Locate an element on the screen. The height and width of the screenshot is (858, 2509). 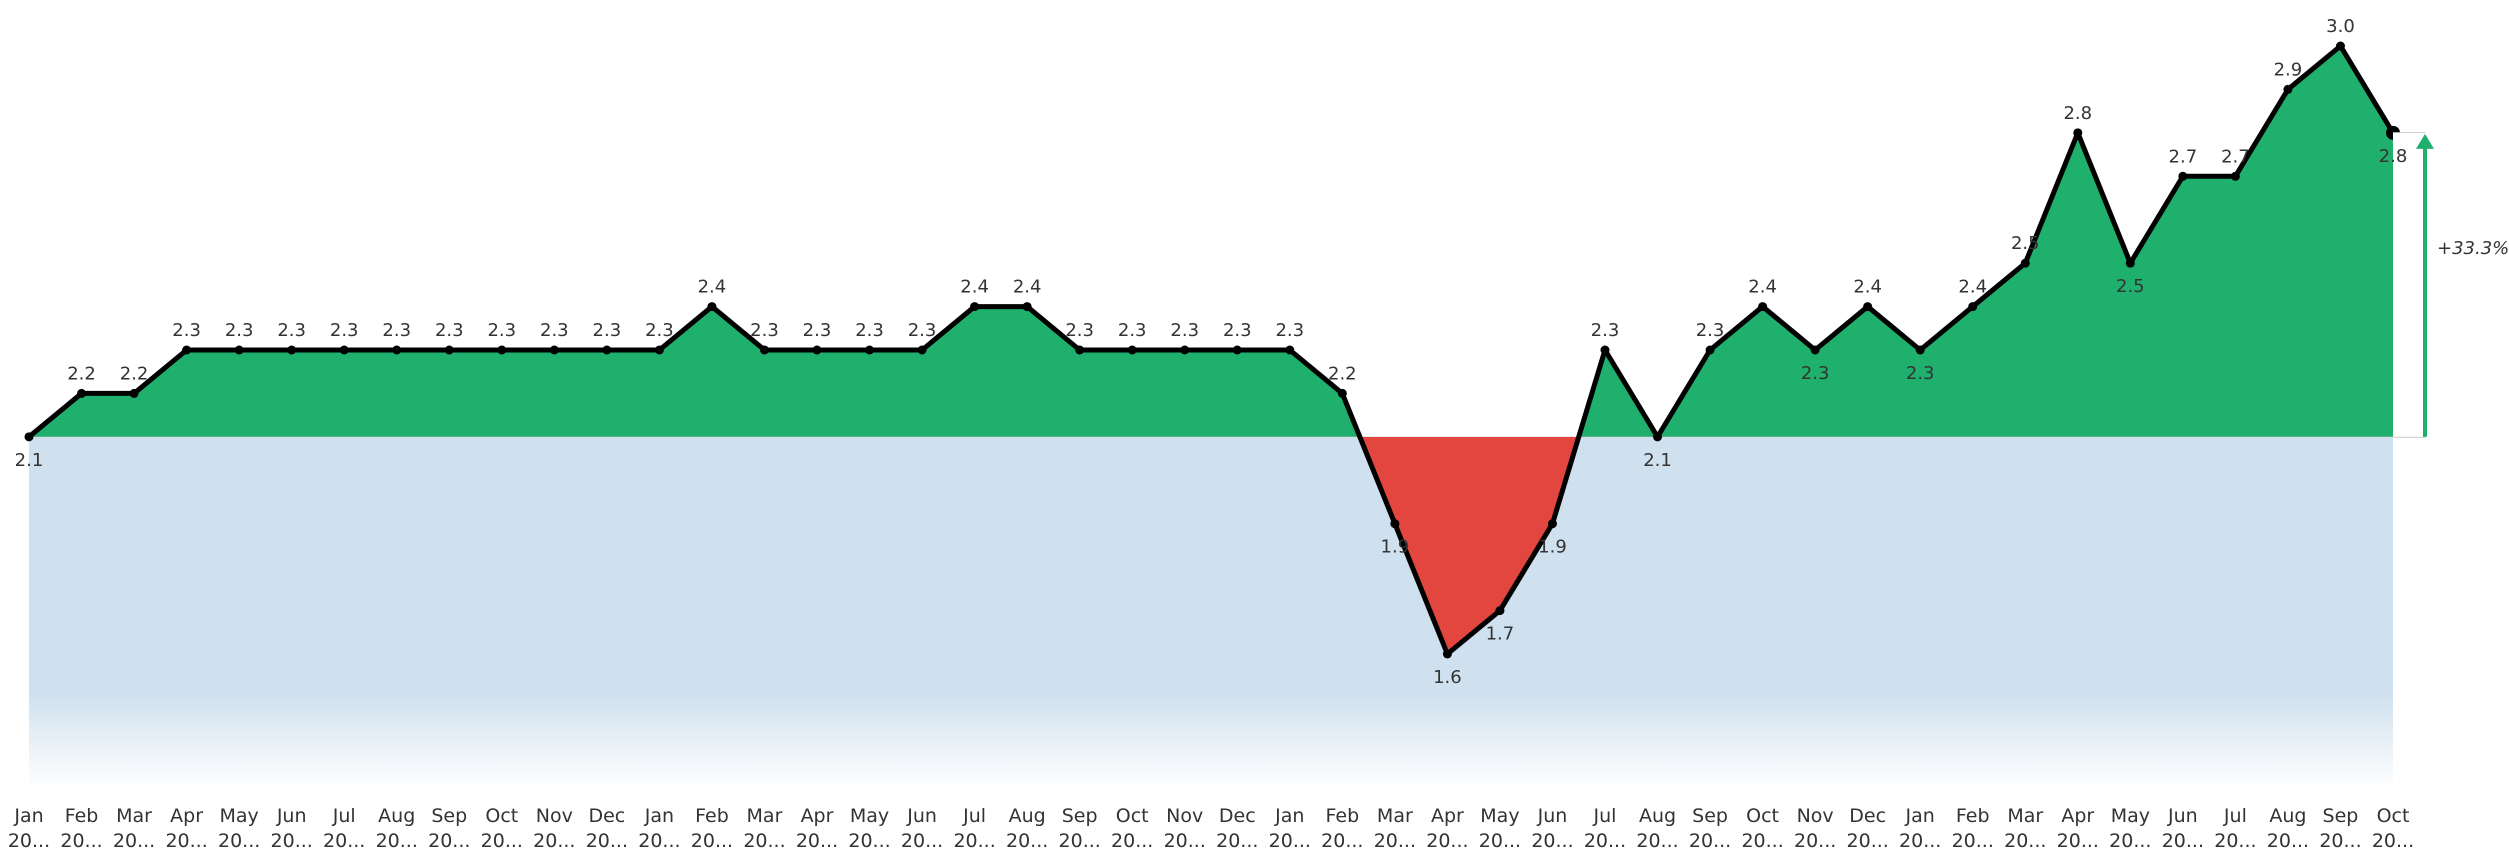
change-bracket is located at coordinates (2409, 284).